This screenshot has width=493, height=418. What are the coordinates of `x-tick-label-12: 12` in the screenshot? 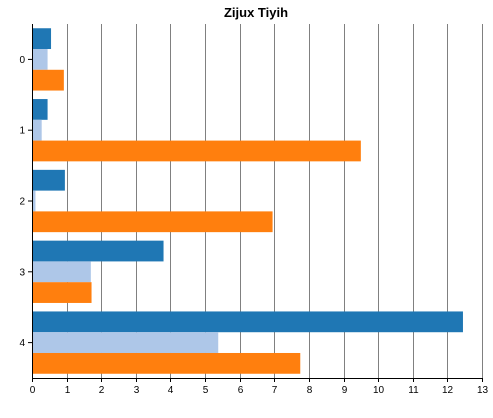 It's located at (448, 390).